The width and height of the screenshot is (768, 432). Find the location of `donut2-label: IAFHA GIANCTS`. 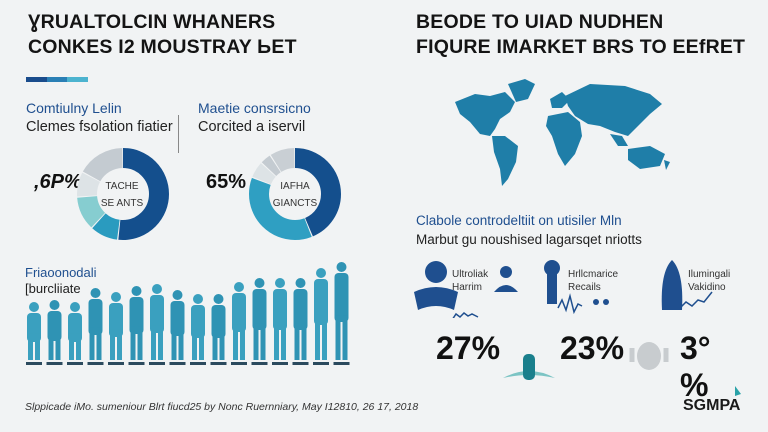

donut2-label: IAFHA GIANCTS is located at coordinates (295, 195).